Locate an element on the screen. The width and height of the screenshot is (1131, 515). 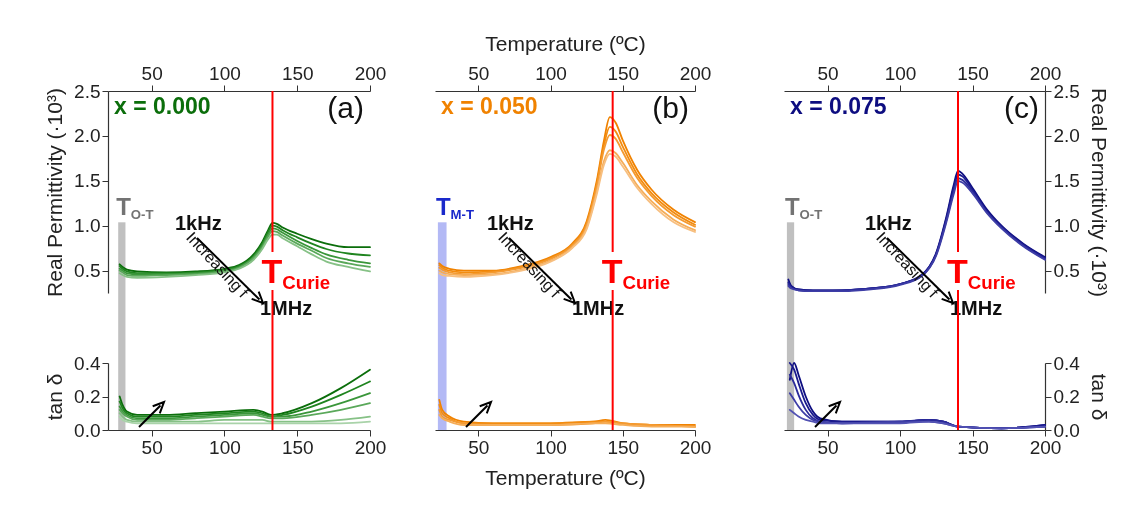
chart-title: x = 0.075 is located at coordinates (838, 106).